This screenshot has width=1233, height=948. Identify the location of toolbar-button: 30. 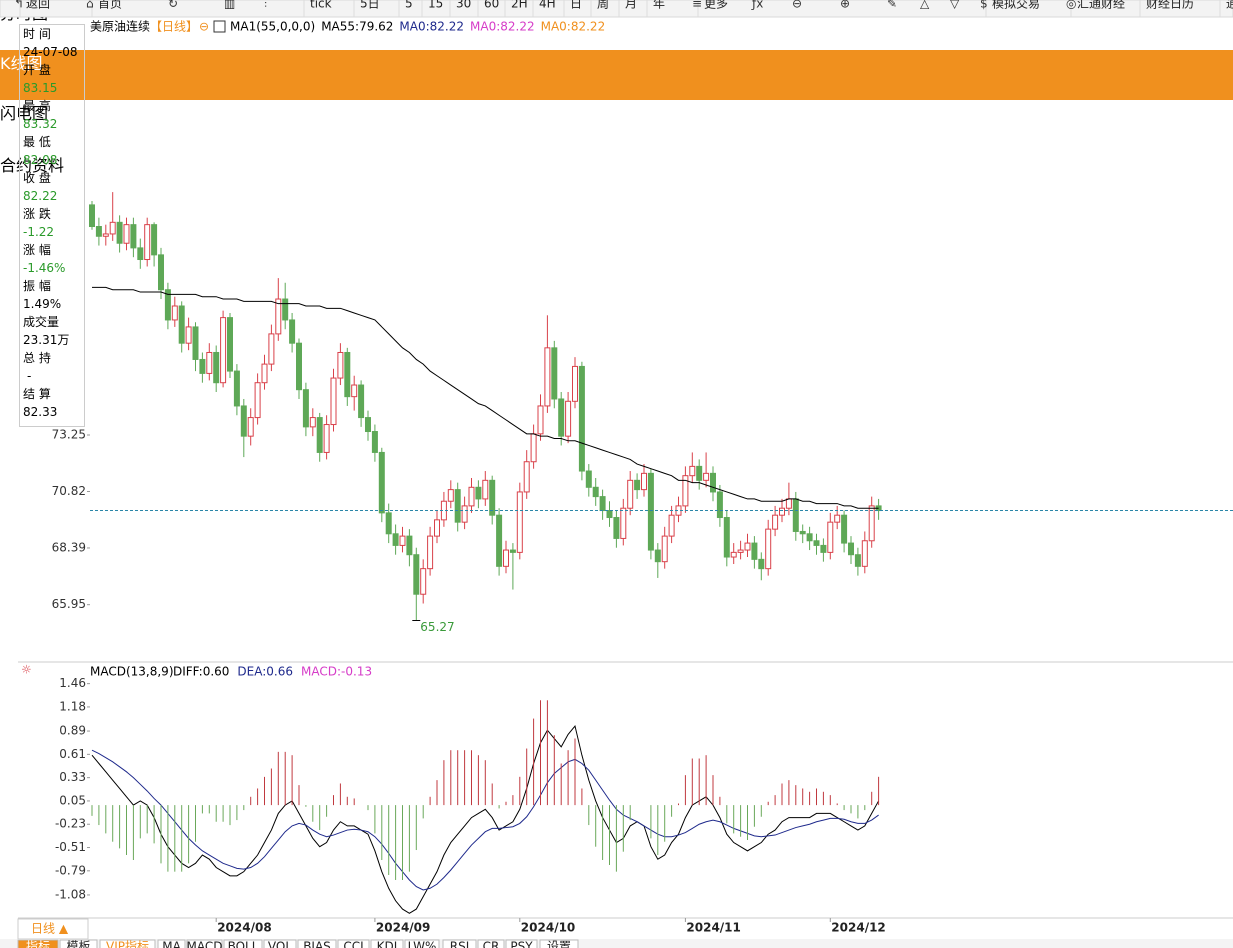
(463, 5).